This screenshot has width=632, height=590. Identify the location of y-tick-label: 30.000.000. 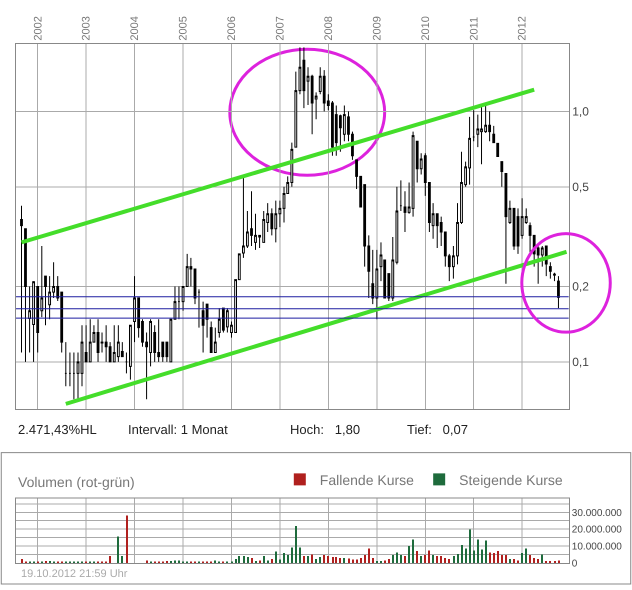
(597, 513).